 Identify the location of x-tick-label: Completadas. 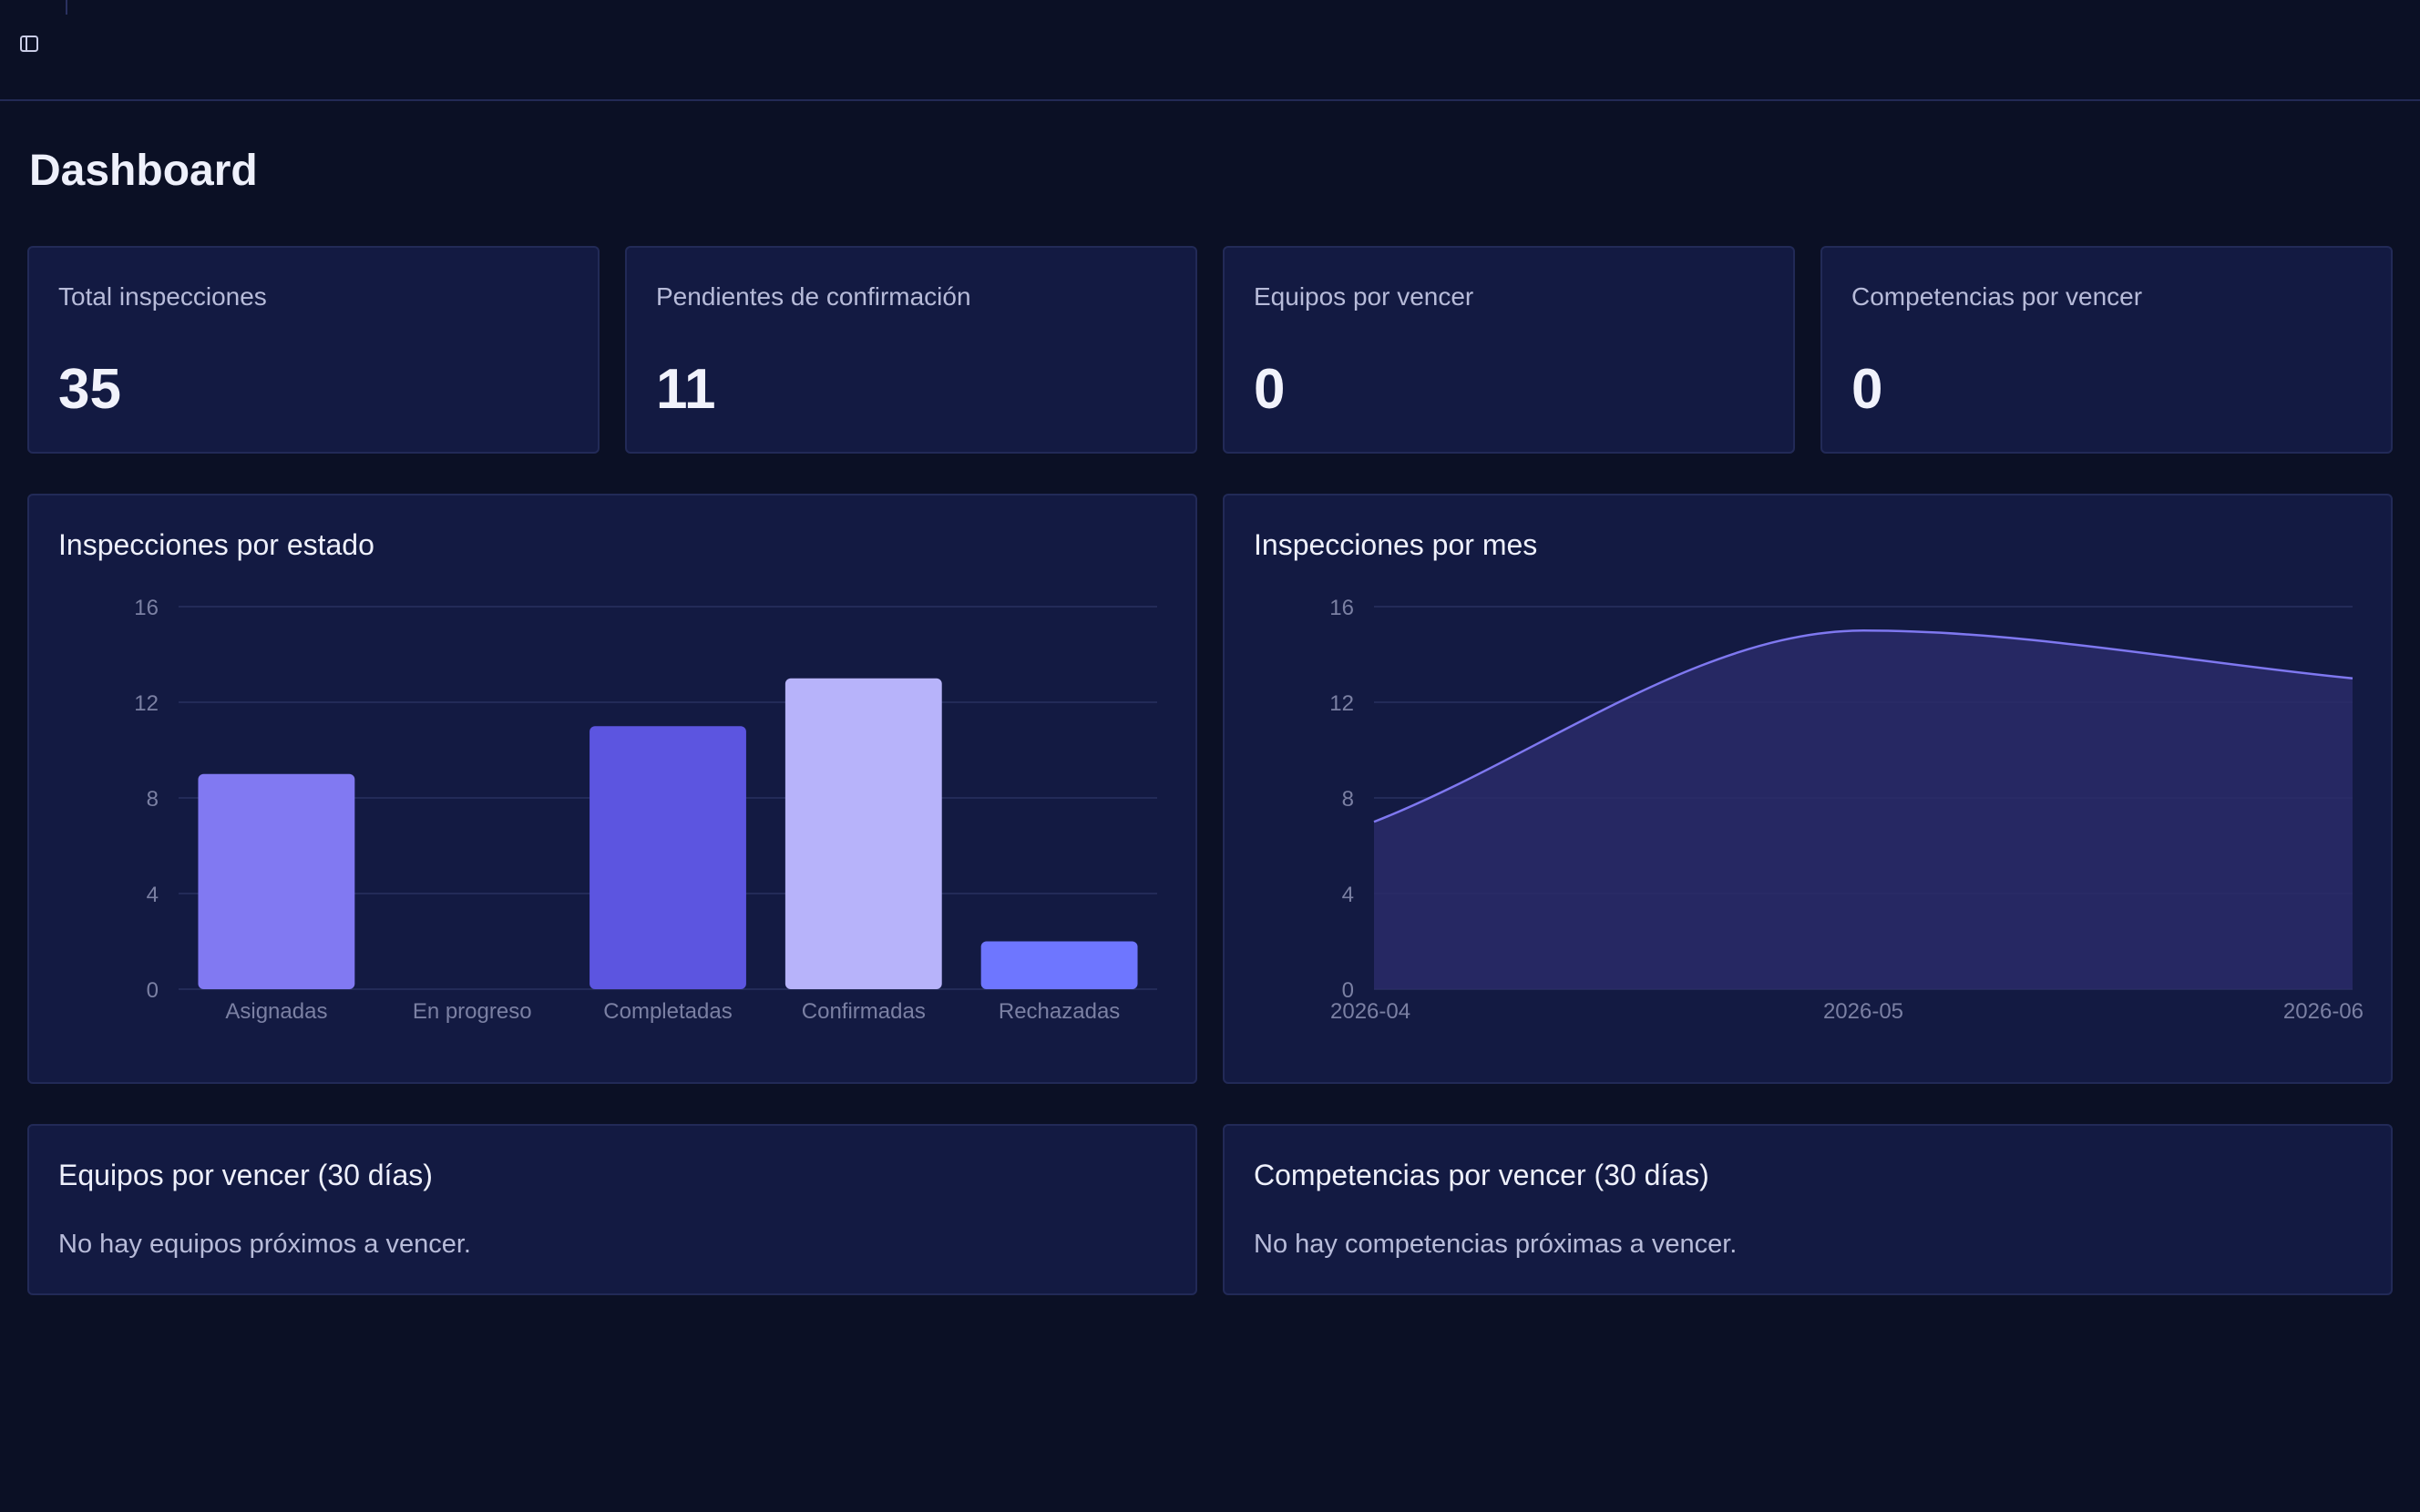
(667, 1012).